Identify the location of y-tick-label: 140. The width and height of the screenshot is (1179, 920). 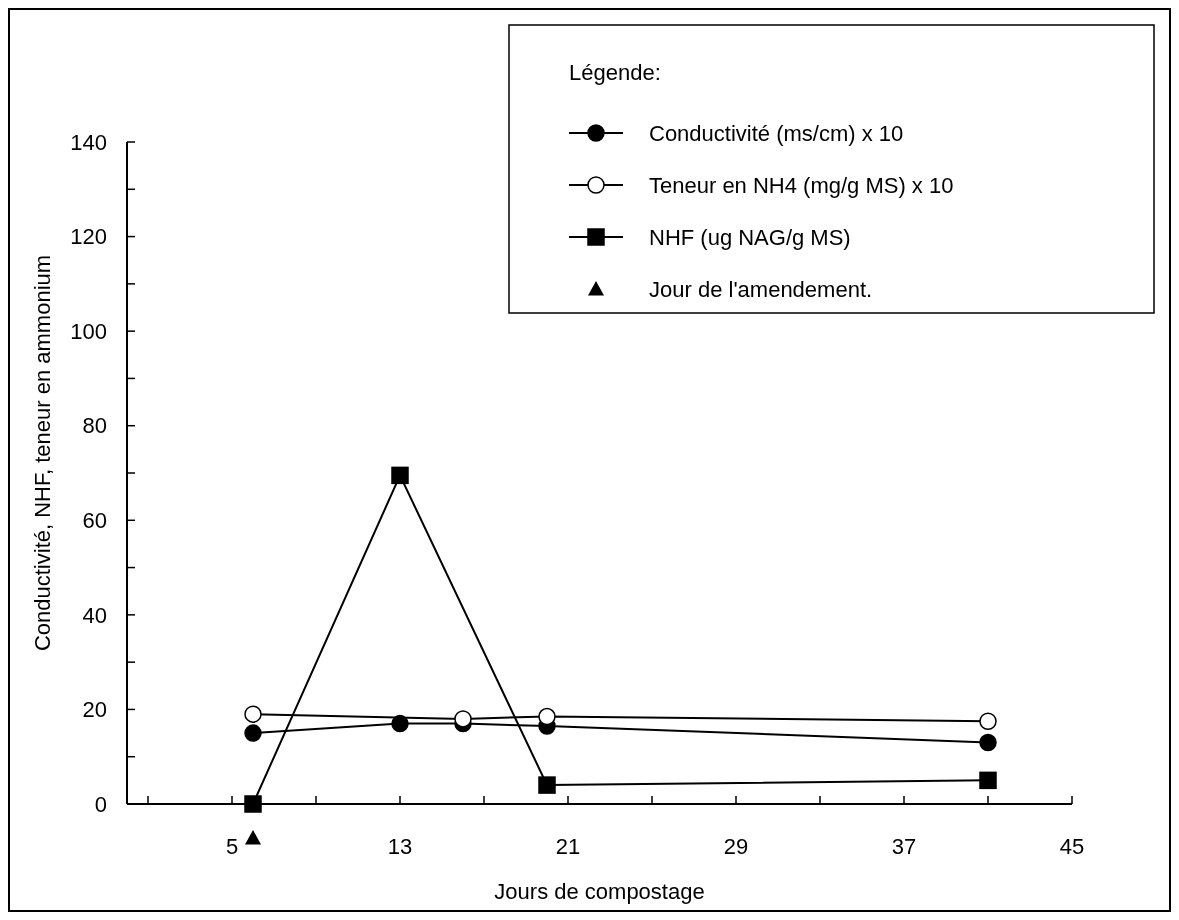
(88, 142).